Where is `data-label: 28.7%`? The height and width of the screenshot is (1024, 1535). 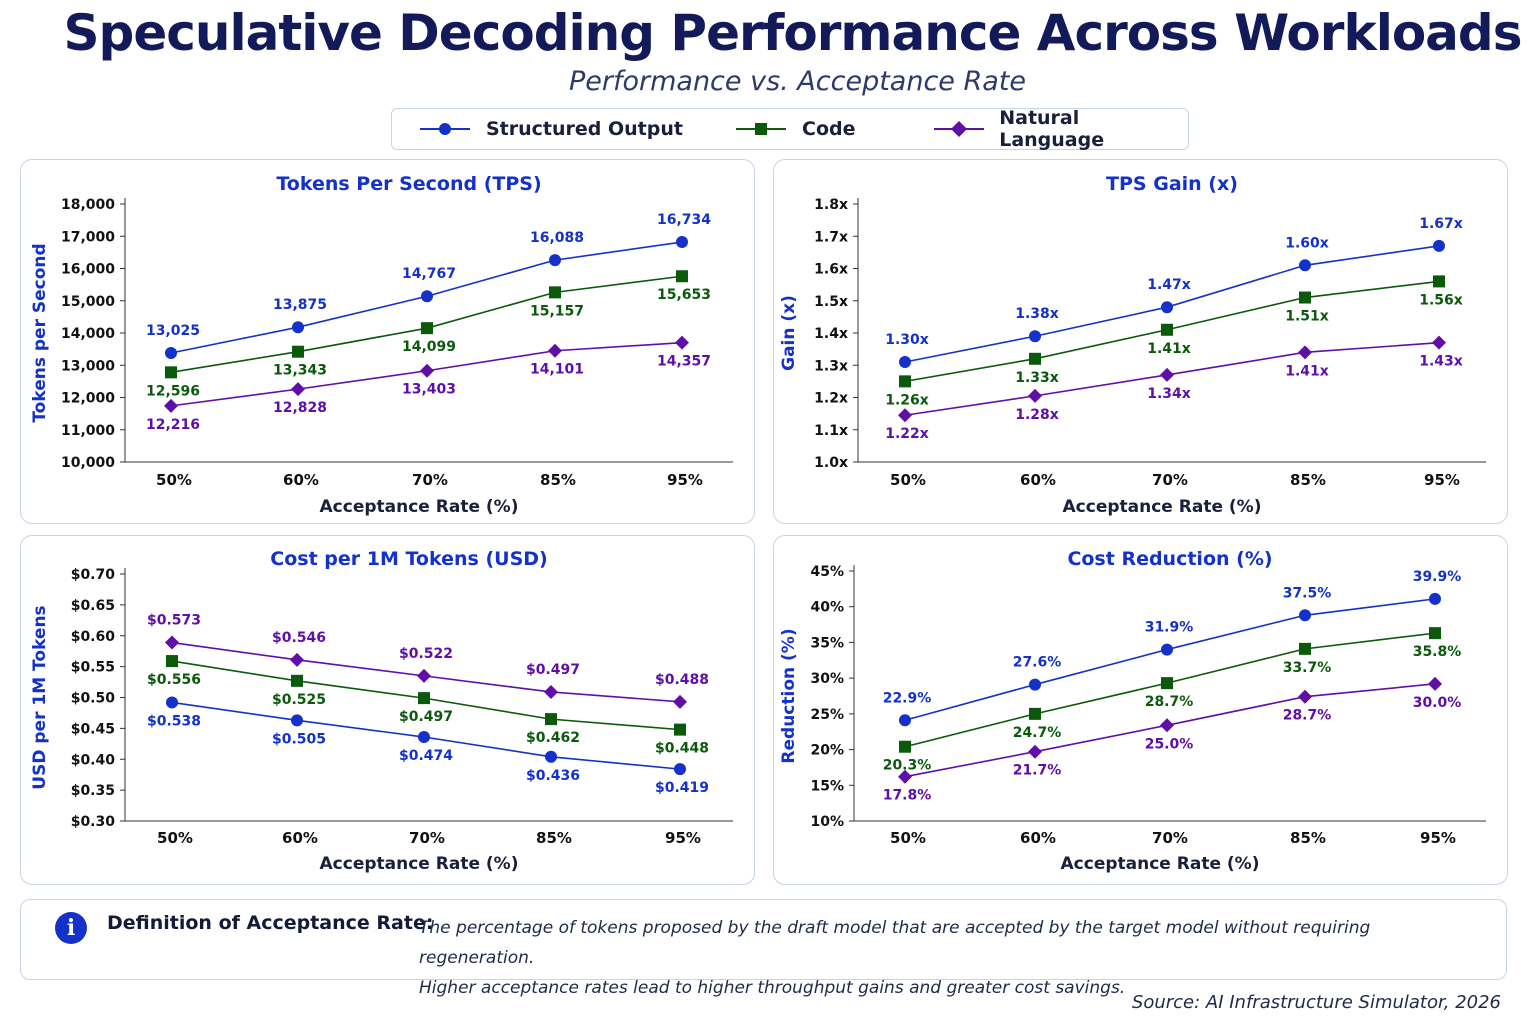
data-label: 28.7% is located at coordinates (1169, 702).